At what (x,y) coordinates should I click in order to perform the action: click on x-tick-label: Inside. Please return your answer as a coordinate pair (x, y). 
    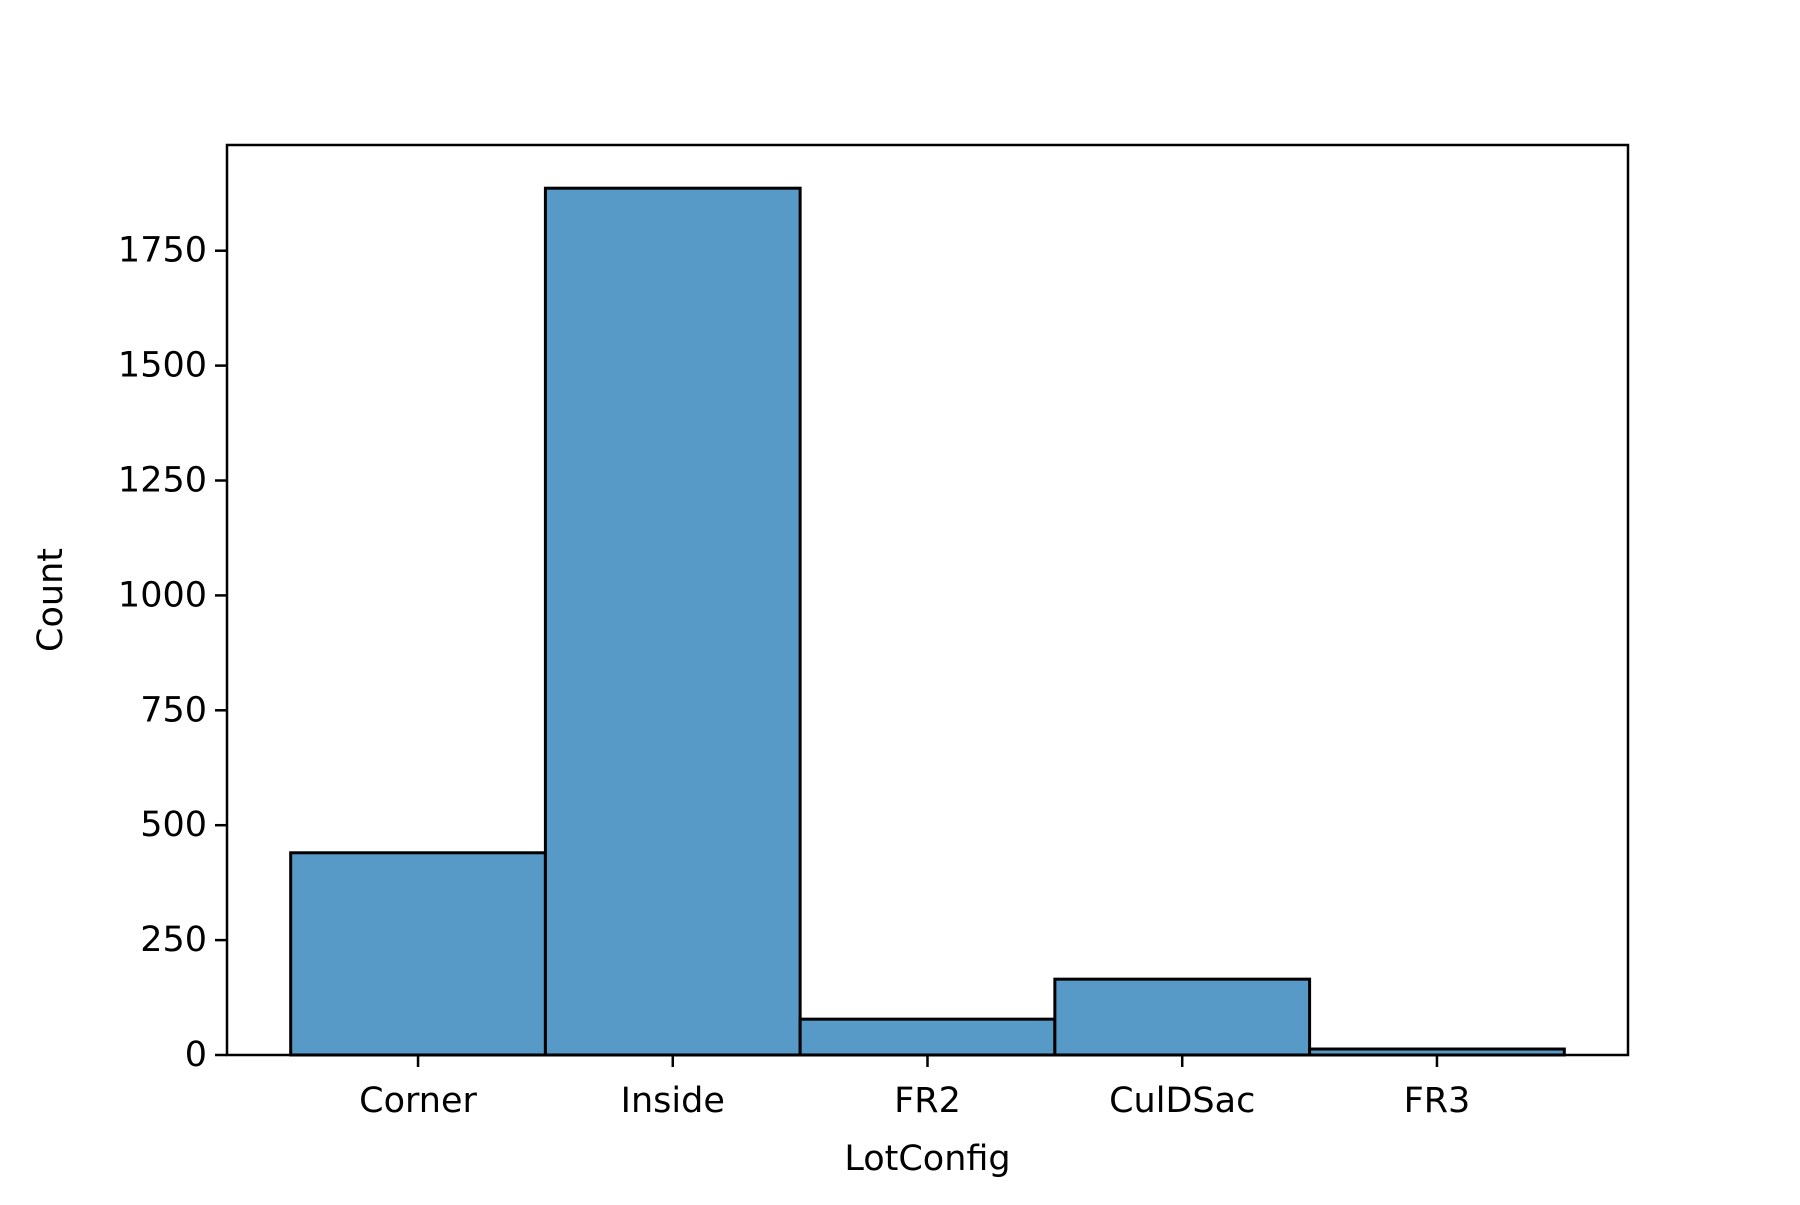
    Looking at the image, I should click on (673, 1101).